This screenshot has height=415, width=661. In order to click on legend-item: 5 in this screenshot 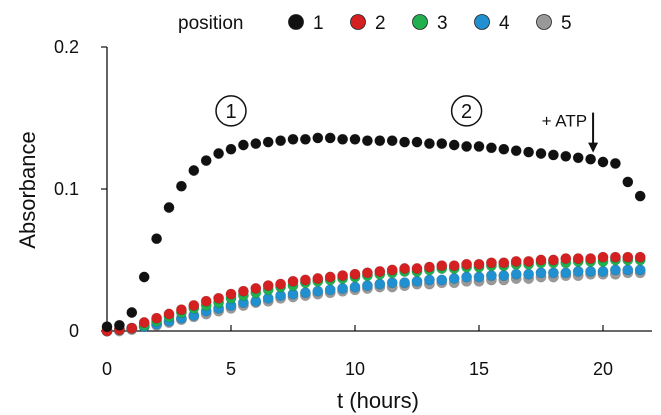, I will do `click(554, 23)`.